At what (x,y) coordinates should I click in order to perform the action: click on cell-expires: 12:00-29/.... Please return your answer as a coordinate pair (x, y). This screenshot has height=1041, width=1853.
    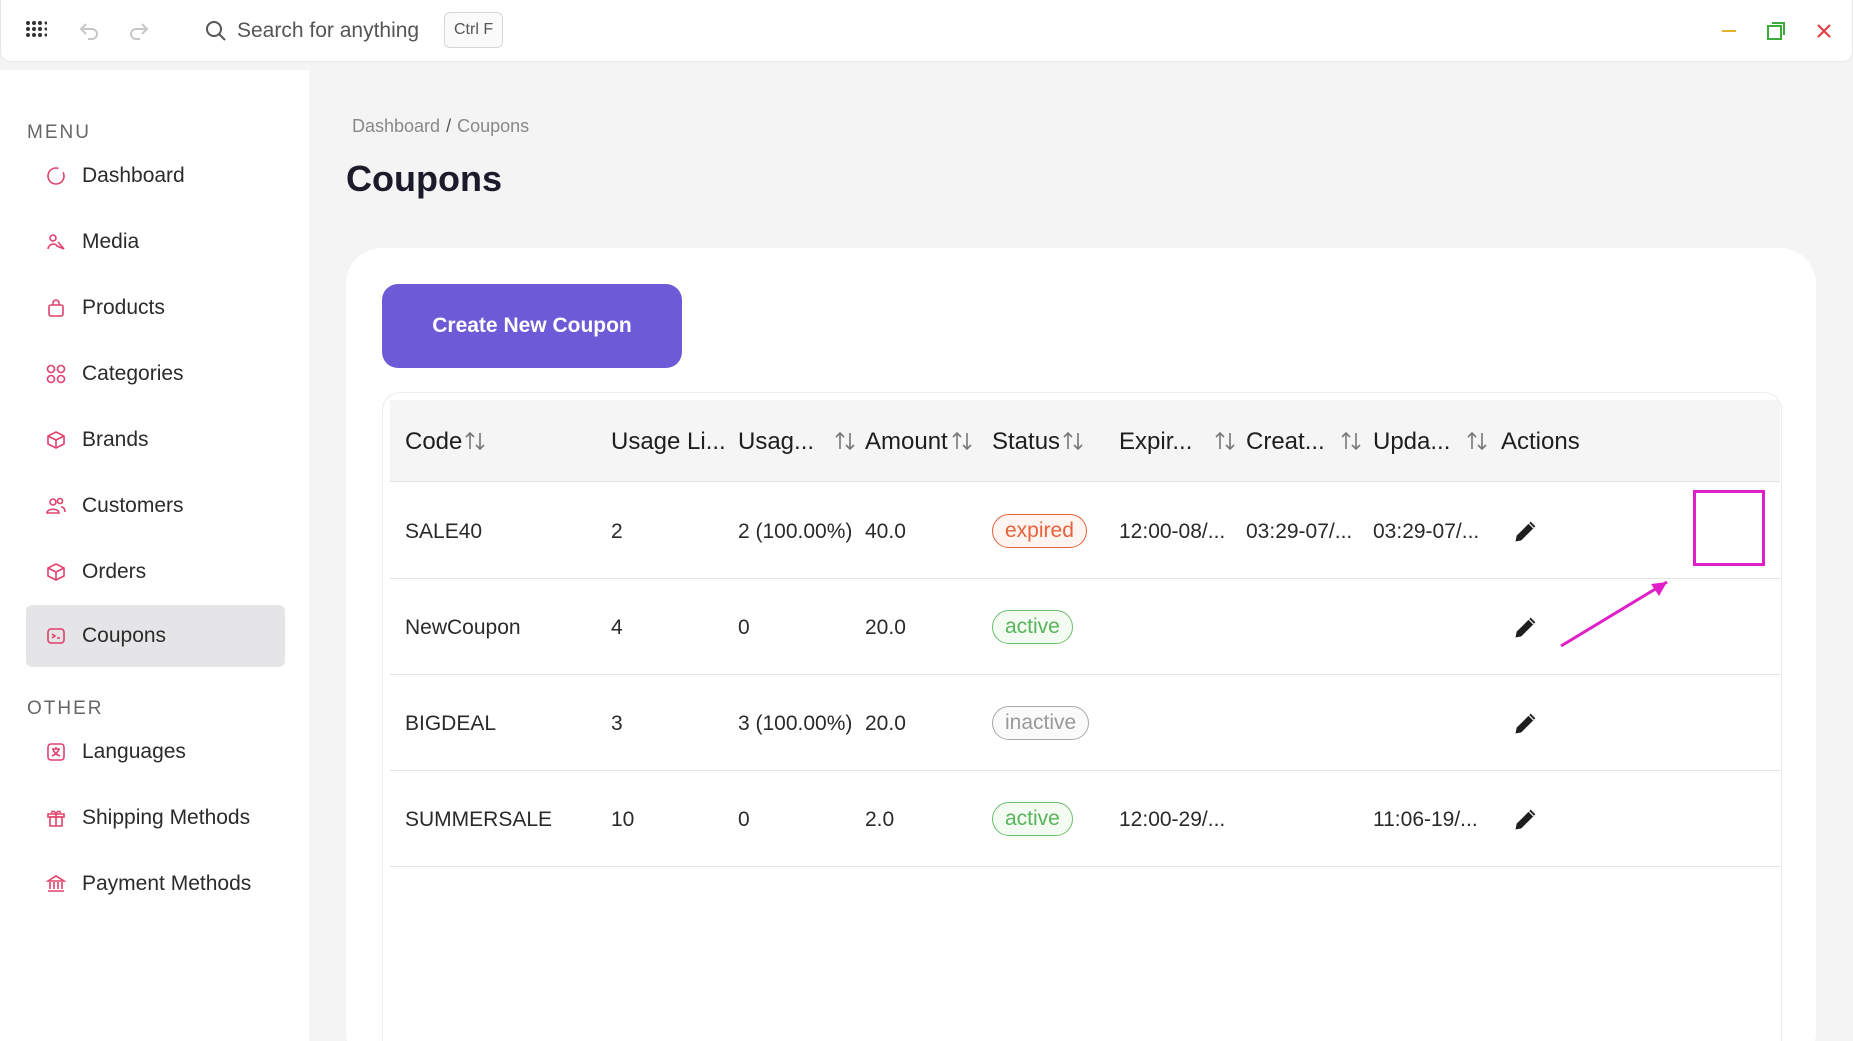
    Looking at the image, I should click on (1172, 819).